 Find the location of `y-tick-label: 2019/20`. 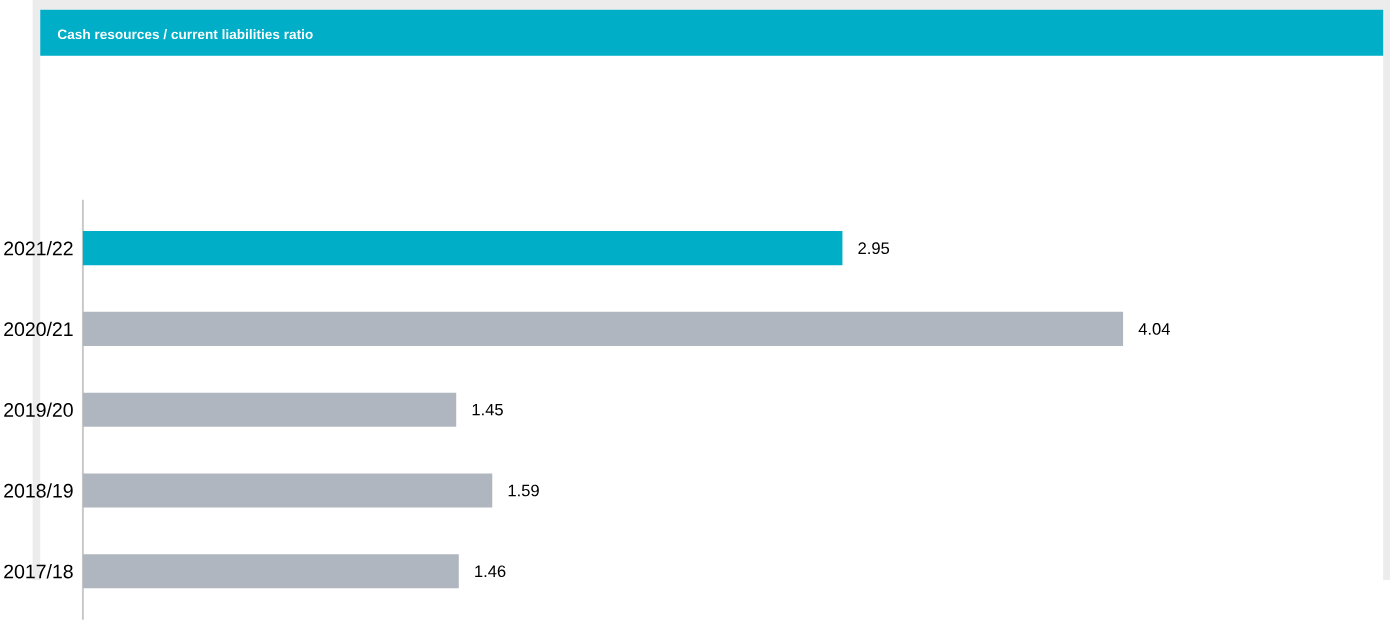

y-tick-label: 2019/20 is located at coordinates (38, 410).